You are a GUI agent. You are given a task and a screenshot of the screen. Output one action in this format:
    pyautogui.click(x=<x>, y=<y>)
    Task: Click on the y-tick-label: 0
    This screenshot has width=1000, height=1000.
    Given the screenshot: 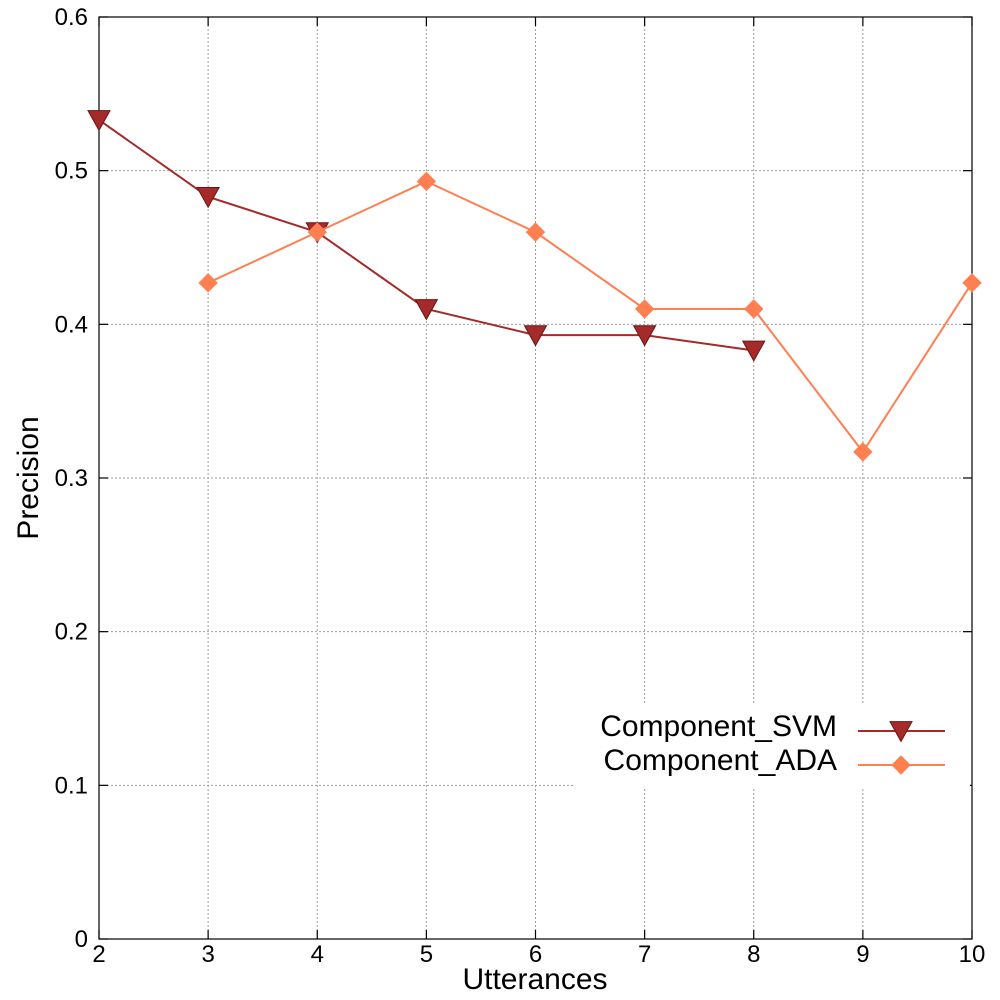 What is the action you would take?
    pyautogui.click(x=81, y=939)
    